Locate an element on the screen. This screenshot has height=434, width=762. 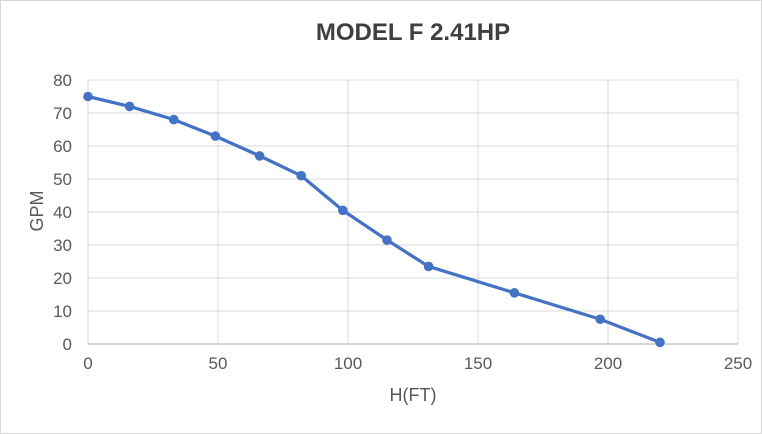
x-tick-label: 0 is located at coordinates (87, 363).